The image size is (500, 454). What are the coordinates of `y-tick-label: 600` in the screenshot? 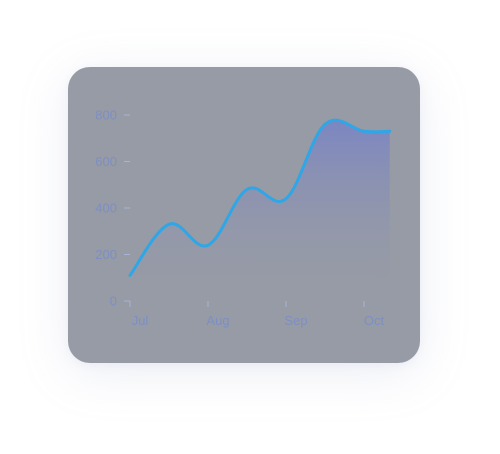 It's located at (106, 161).